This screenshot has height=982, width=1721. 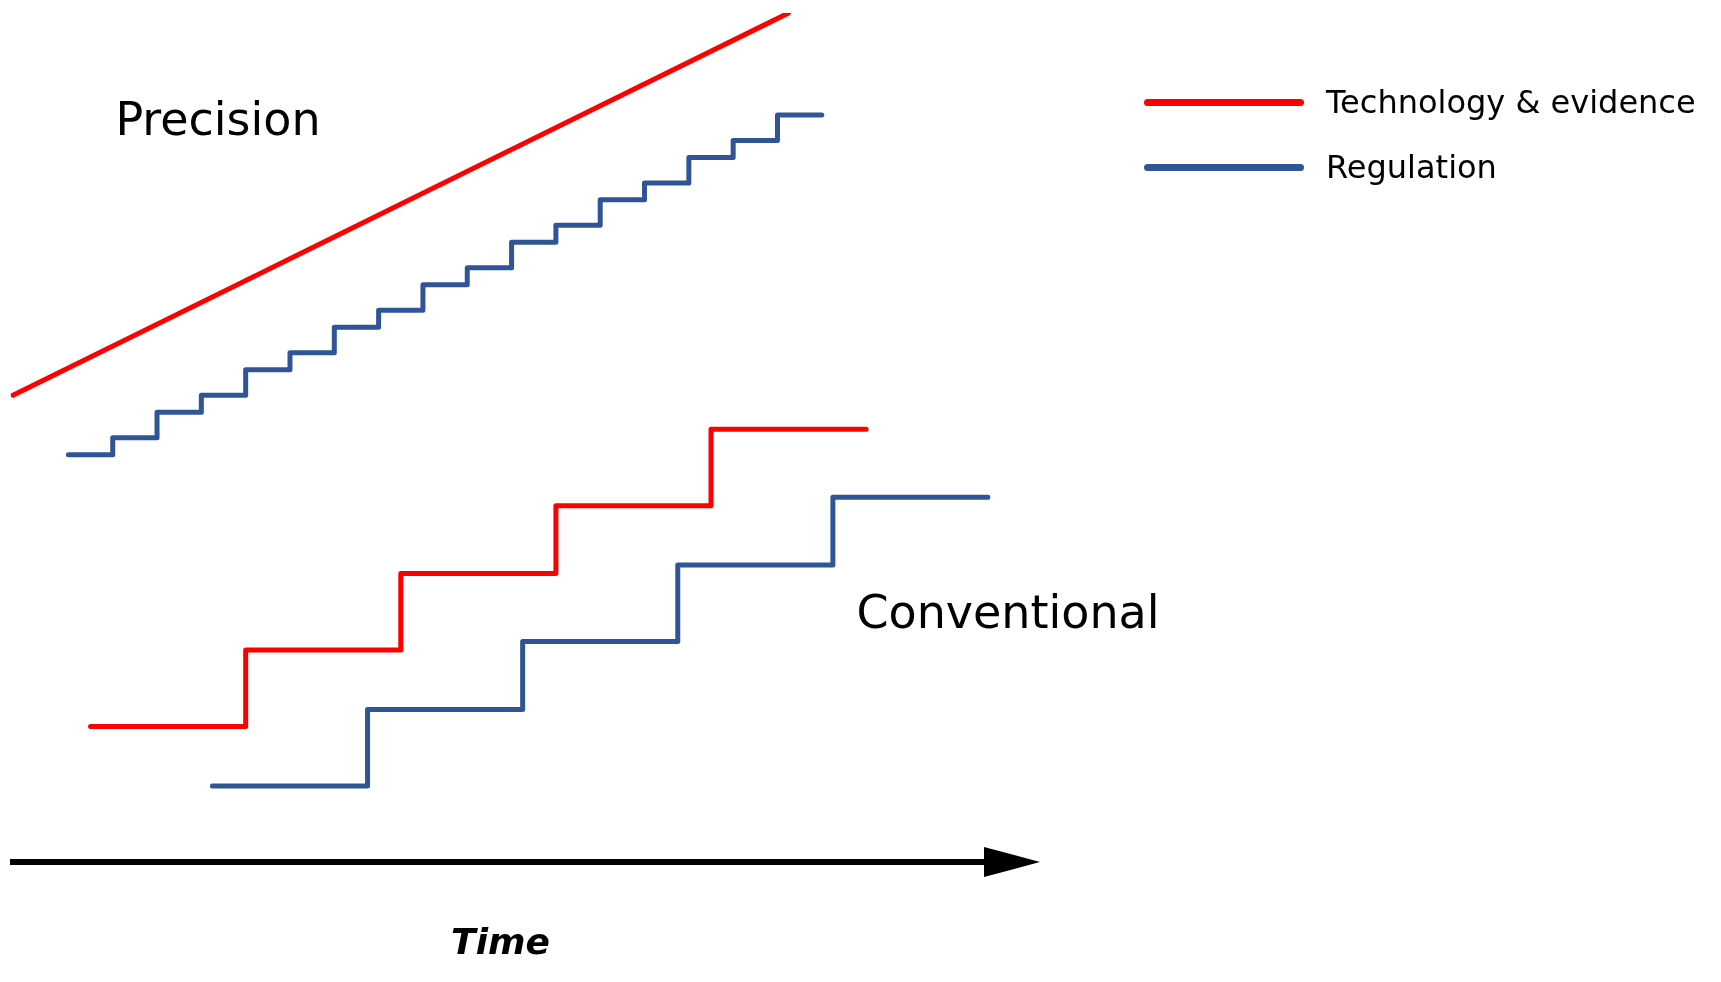 What do you see at coordinates (500, 941) in the screenshot?
I see `x-axis-title: Time` at bounding box center [500, 941].